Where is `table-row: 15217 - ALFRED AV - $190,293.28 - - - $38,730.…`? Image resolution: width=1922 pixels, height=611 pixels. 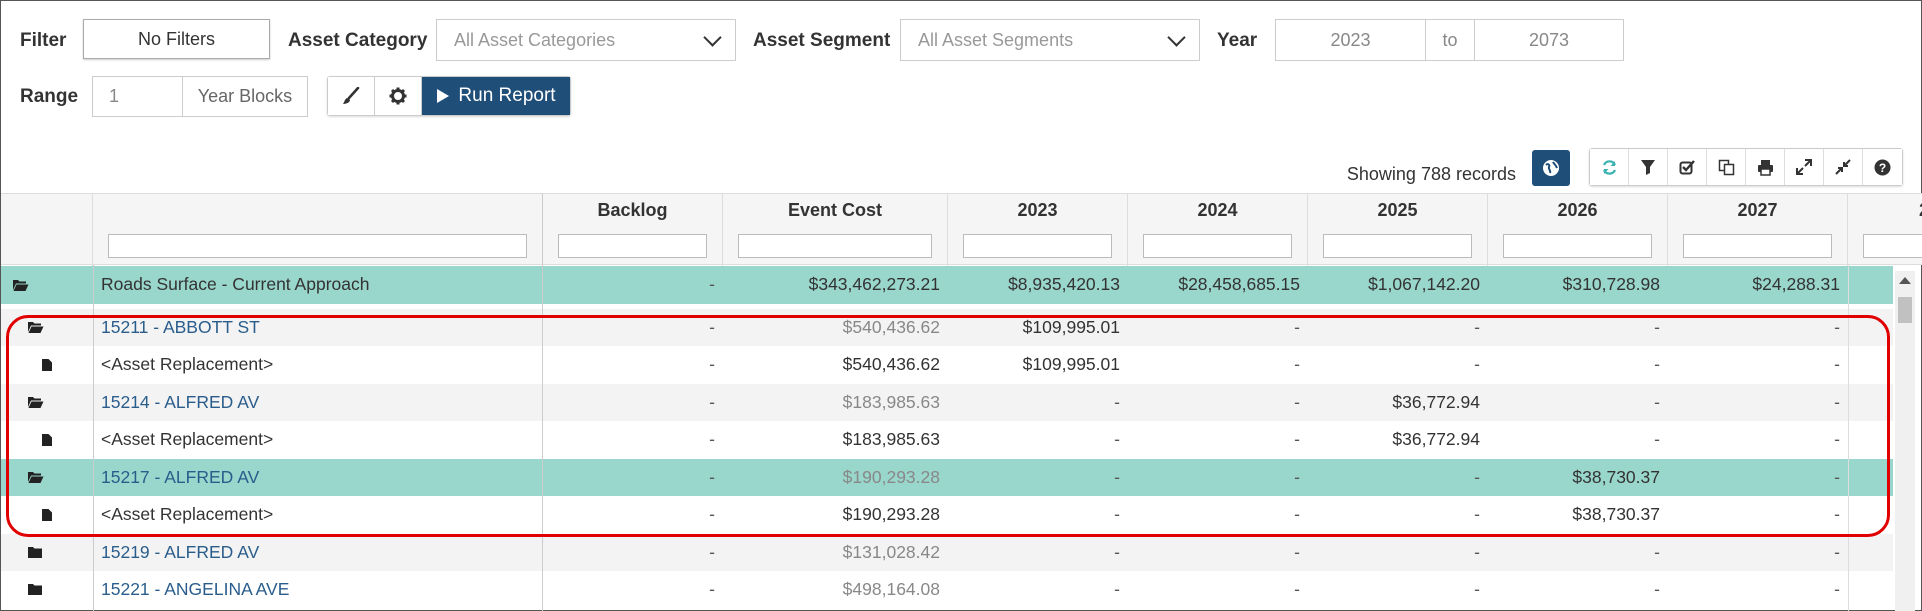
table-row: 15217 - ALFRED AV - $190,293.28 - - - $38,730.… is located at coordinates (947, 477).